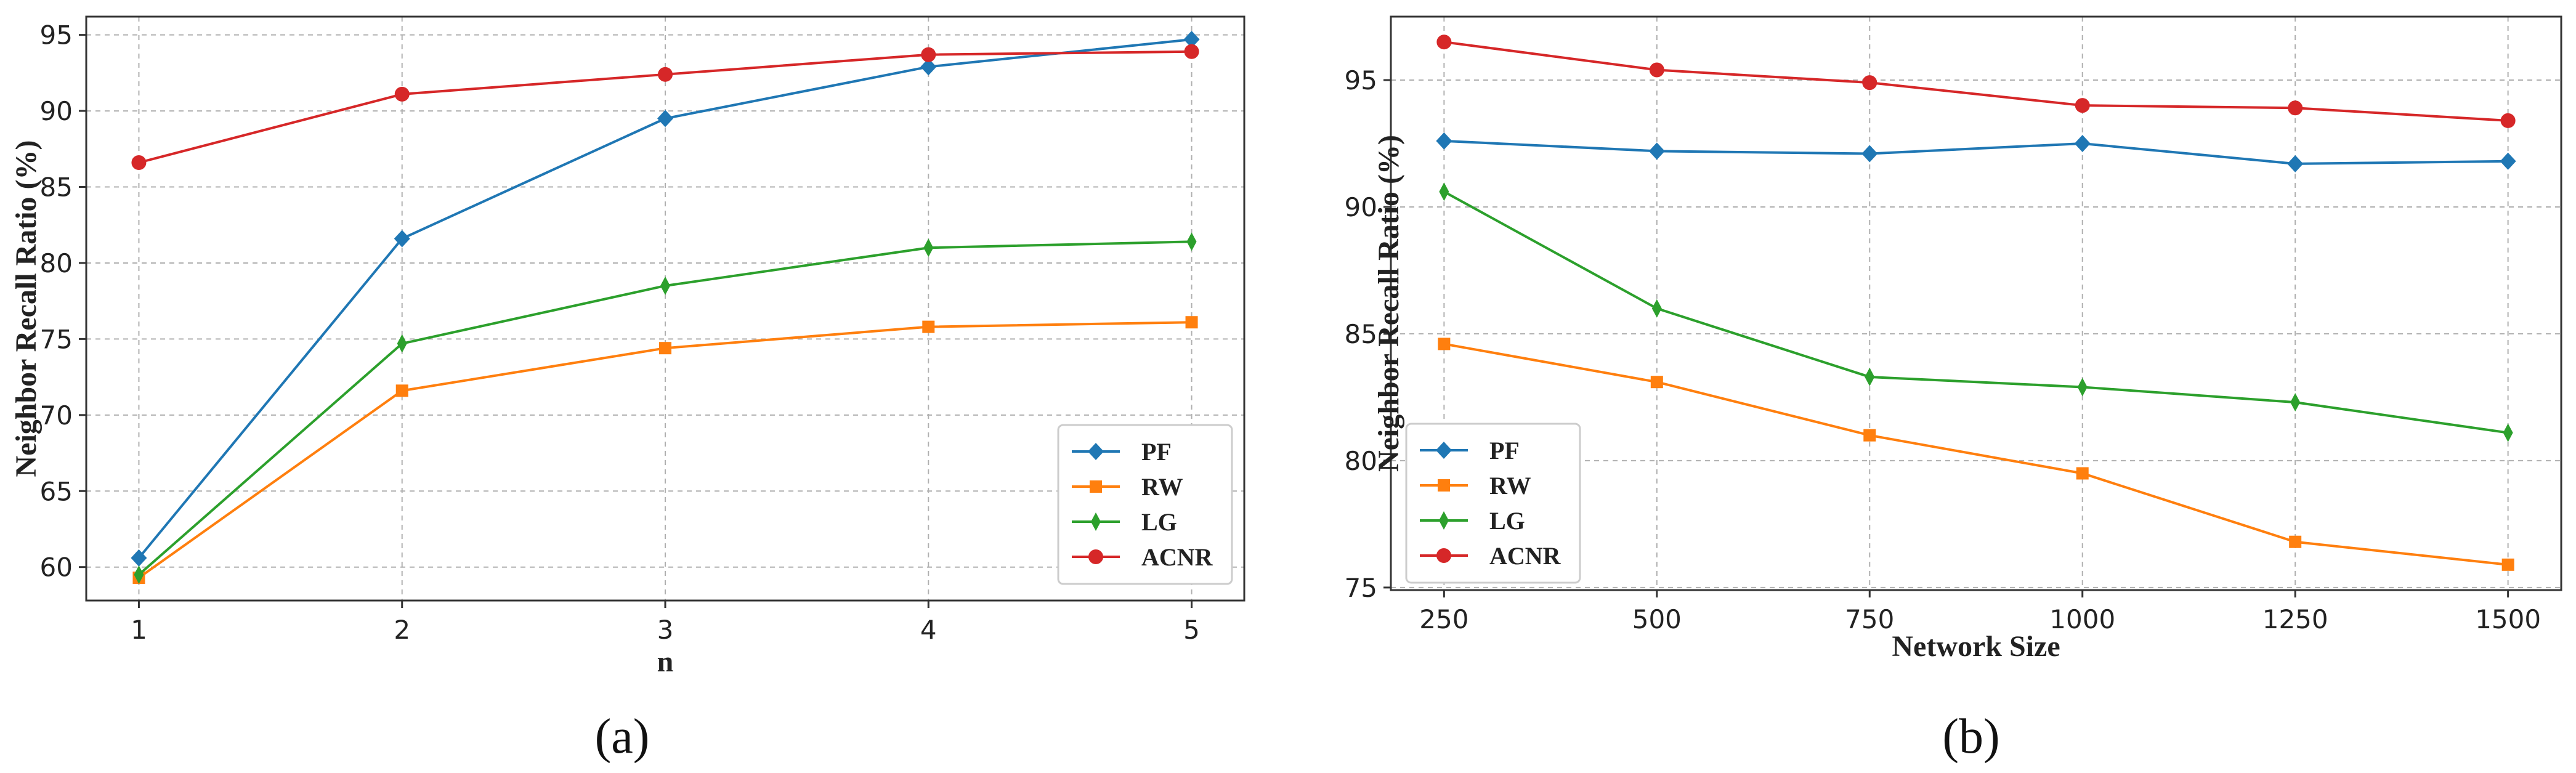 The height and width of the screenshot is (773, 2576). Describe the element at coordinates (56, 491) in the screenshot. I see `y-tick-label: 65` at that location.